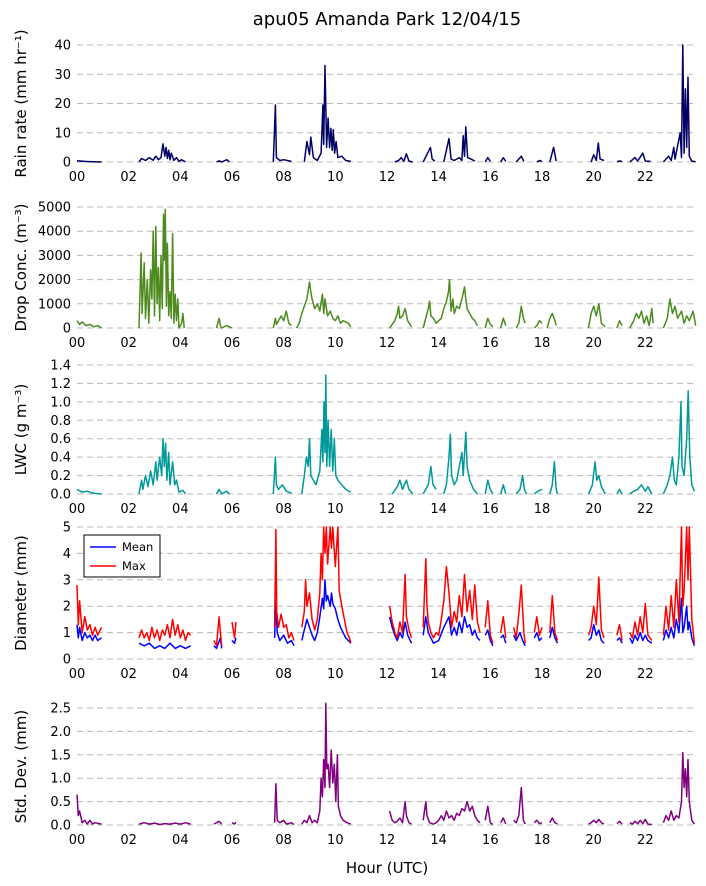 This screenshot has height=886, width=706. Describe the element at coordinates (60, 384) in the screenshot. I see `y-tick-label: 1.2` at that location.